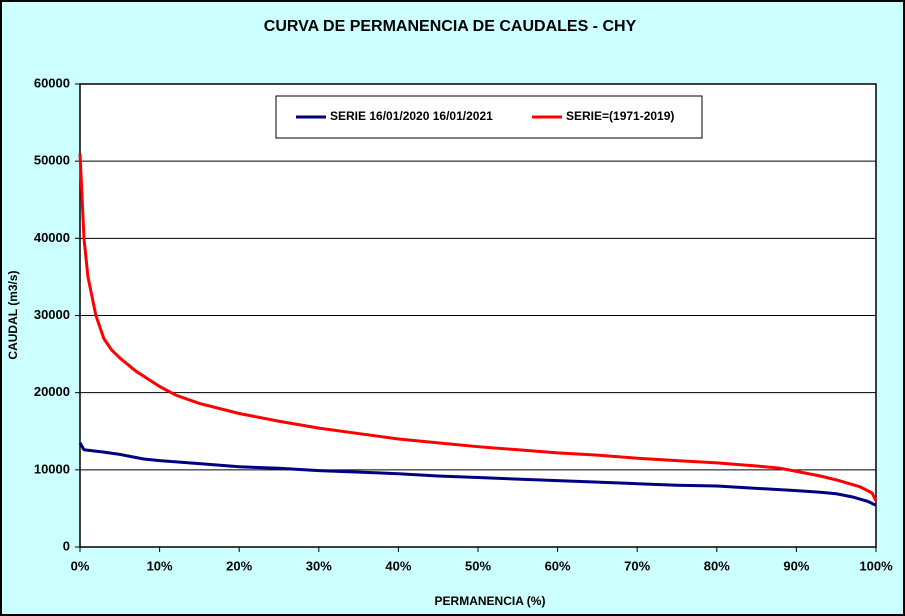 Image resolution: width=905 pixels, height=616 pixels. Describe the element at coordinates (717, 565) in the screenshot. I see `x-tick-label: 80%` at that location.